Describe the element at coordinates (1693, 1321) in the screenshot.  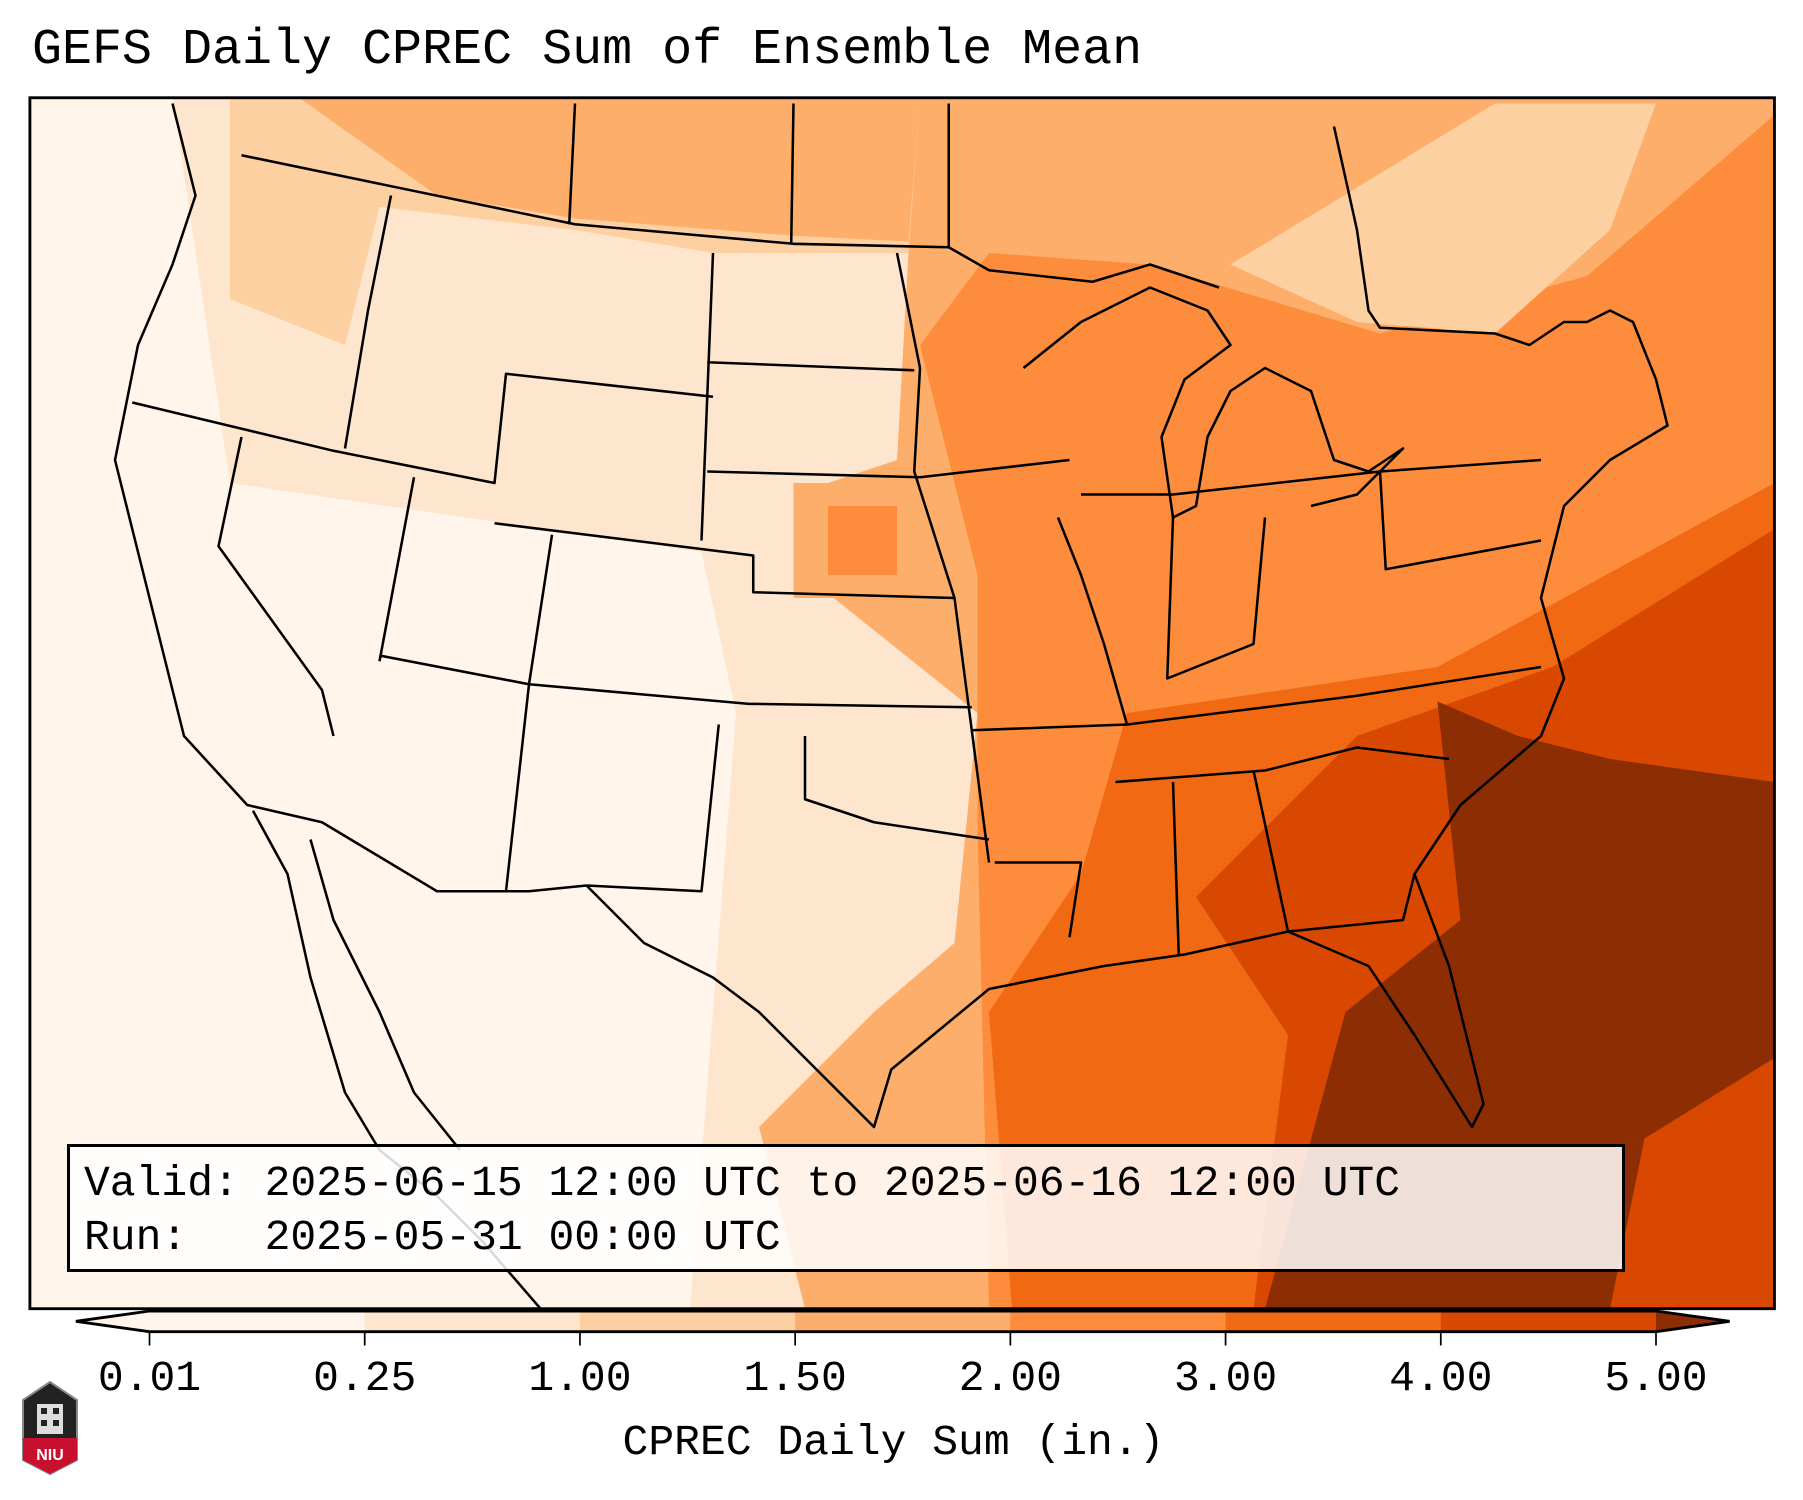
I see `colorbar-extend-high` at that location.